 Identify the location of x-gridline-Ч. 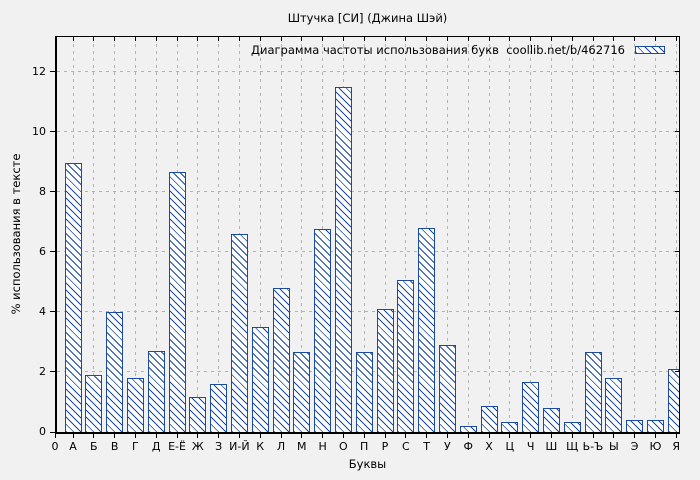
(531, 234).